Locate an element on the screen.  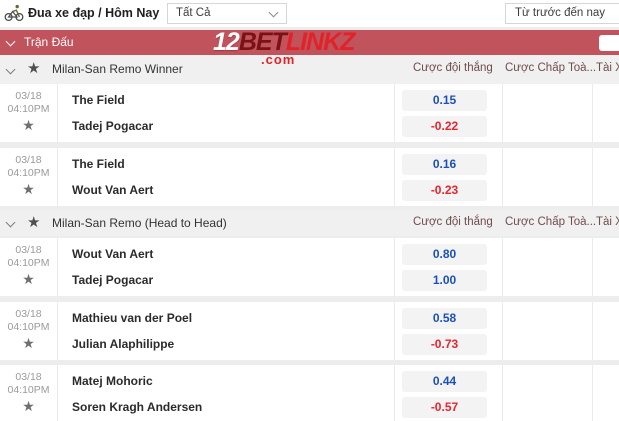
odds-button: 0.44 is located at coordinates (444, 381).